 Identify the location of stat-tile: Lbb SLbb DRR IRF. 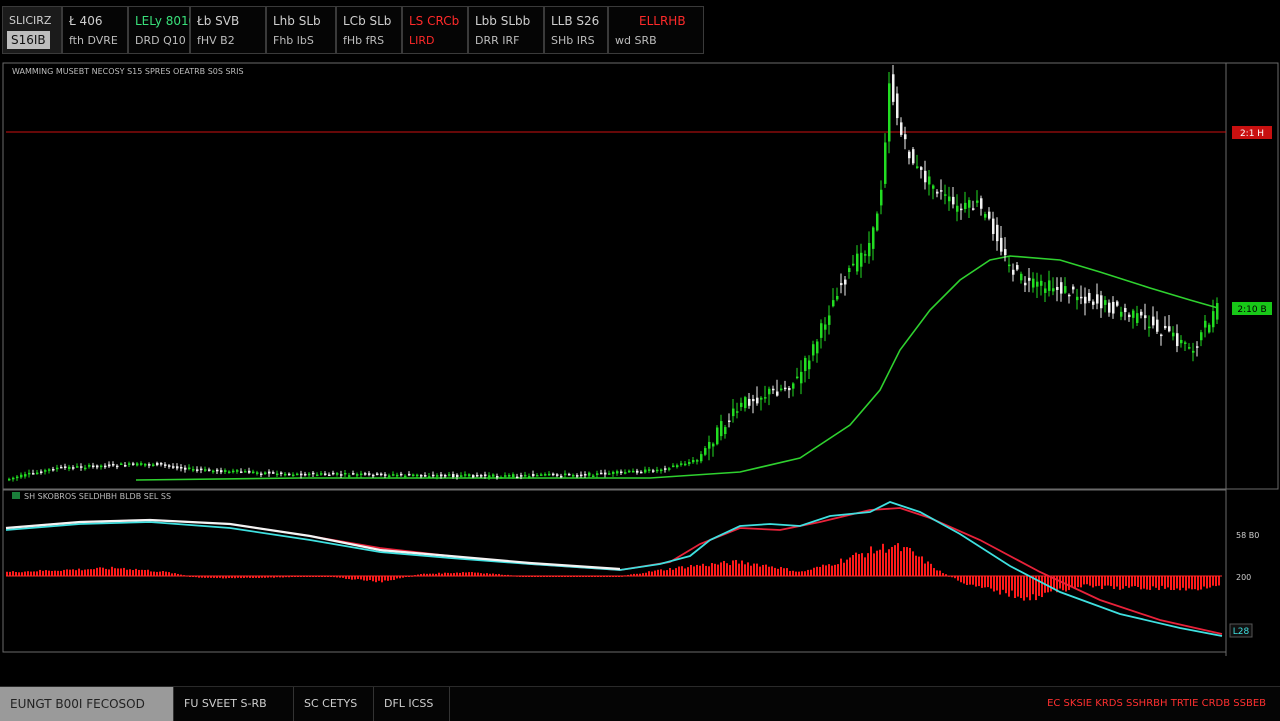
(506, 30).